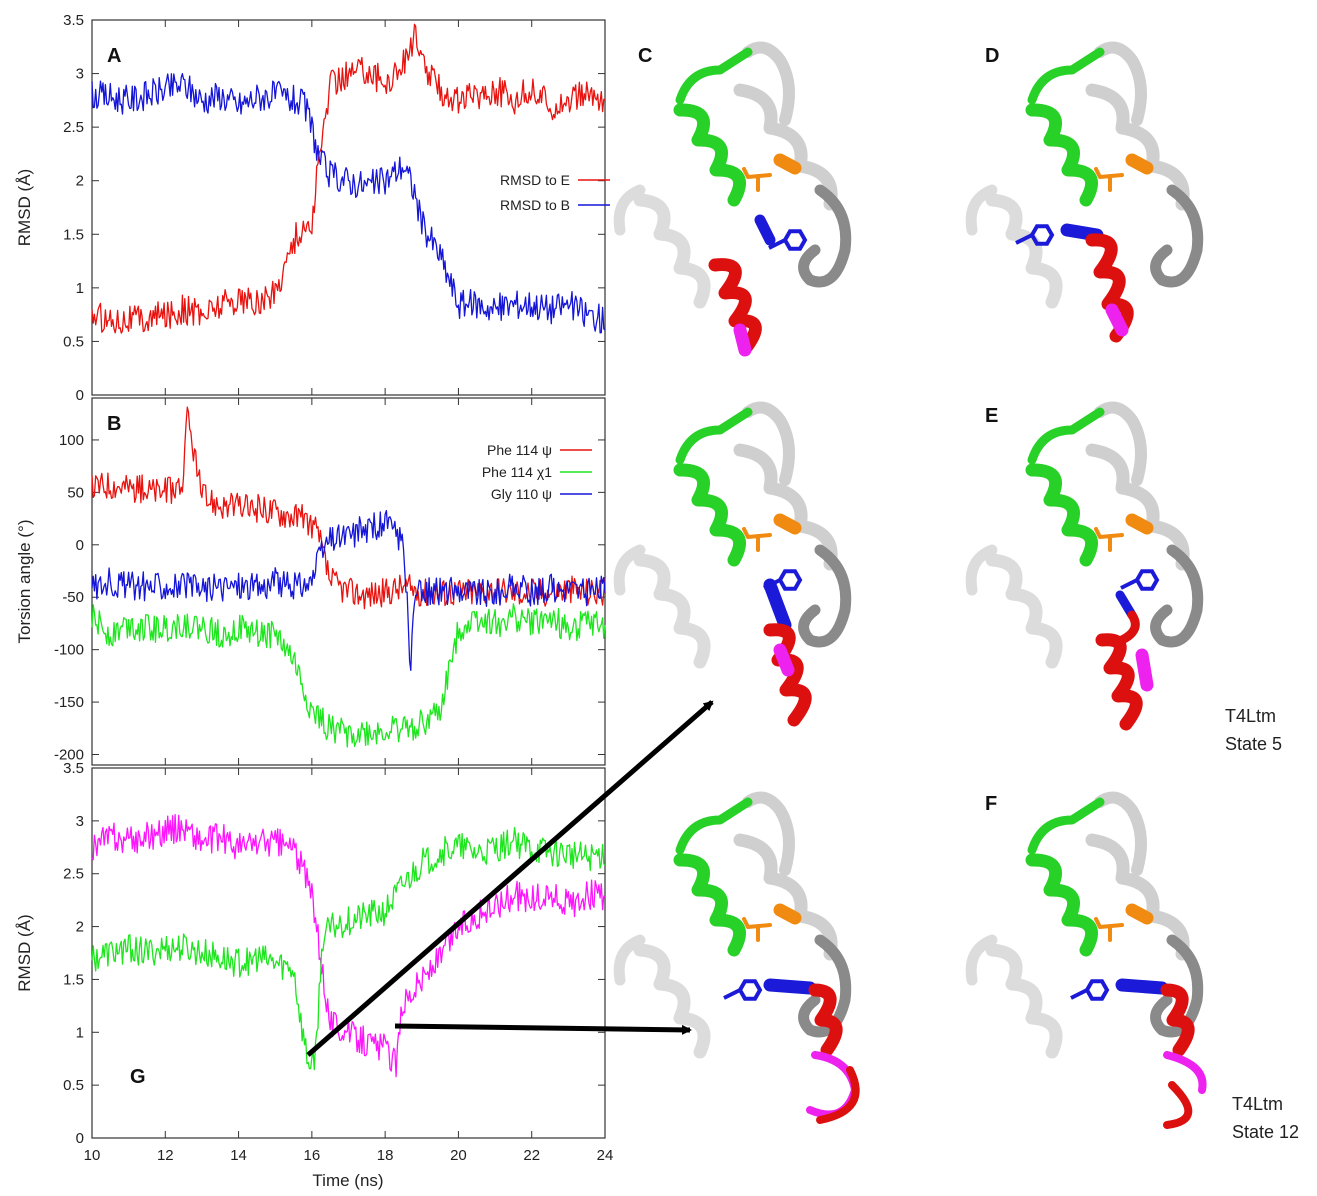  What do you see at coordinates (24, 582) in the screenshot?
I see `y-axis-title: Torsion angle (°)` at bounding box center [24, 582].